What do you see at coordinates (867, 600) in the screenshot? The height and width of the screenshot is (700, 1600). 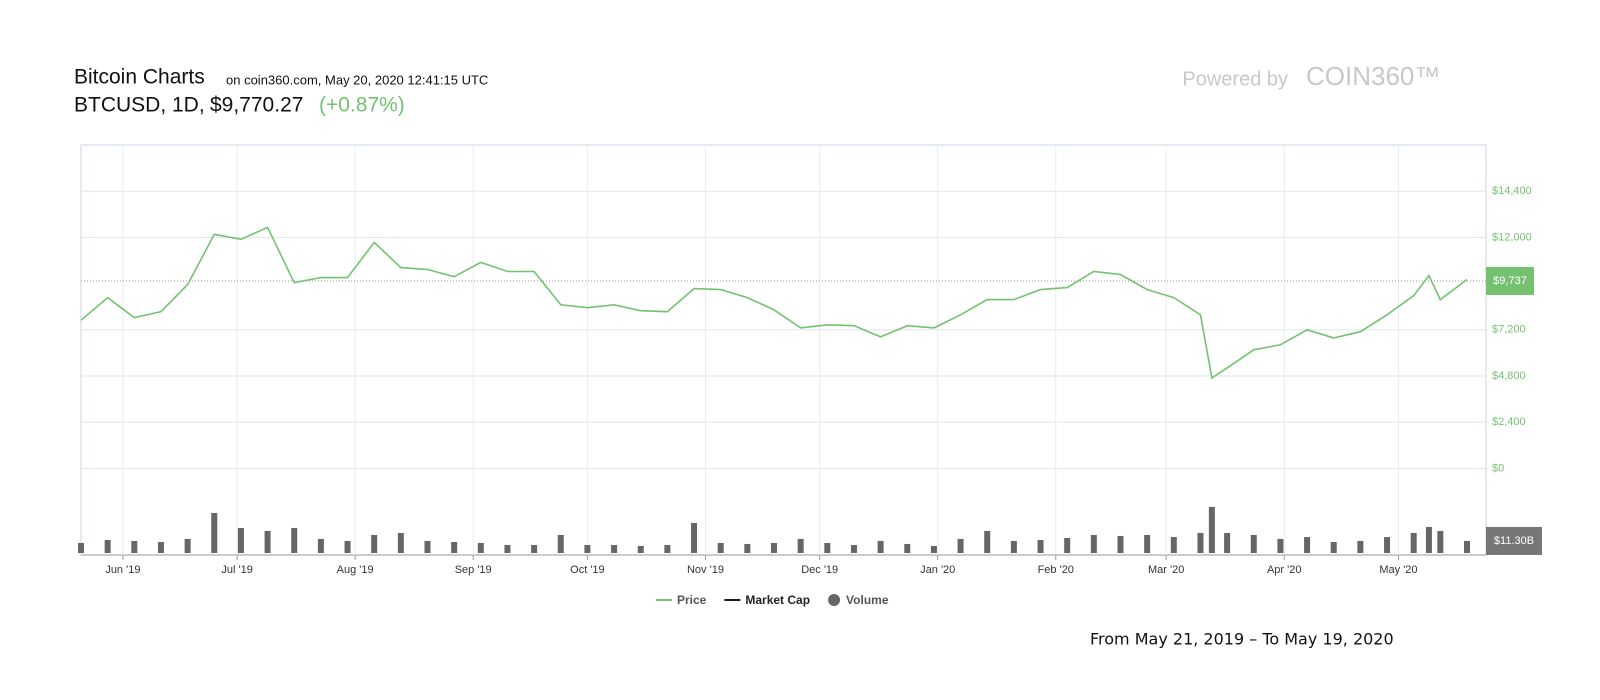 I see `legend-label: Volume` at bounding box center [867, 600].